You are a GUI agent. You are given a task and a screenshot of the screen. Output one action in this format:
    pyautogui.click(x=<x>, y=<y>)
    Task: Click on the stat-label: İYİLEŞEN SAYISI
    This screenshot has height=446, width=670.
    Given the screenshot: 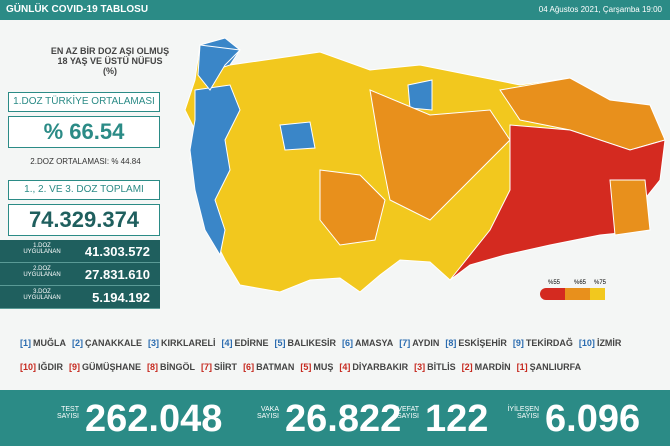 What is the action you would take?
    pyautogui.click(x=523, y=413)
    